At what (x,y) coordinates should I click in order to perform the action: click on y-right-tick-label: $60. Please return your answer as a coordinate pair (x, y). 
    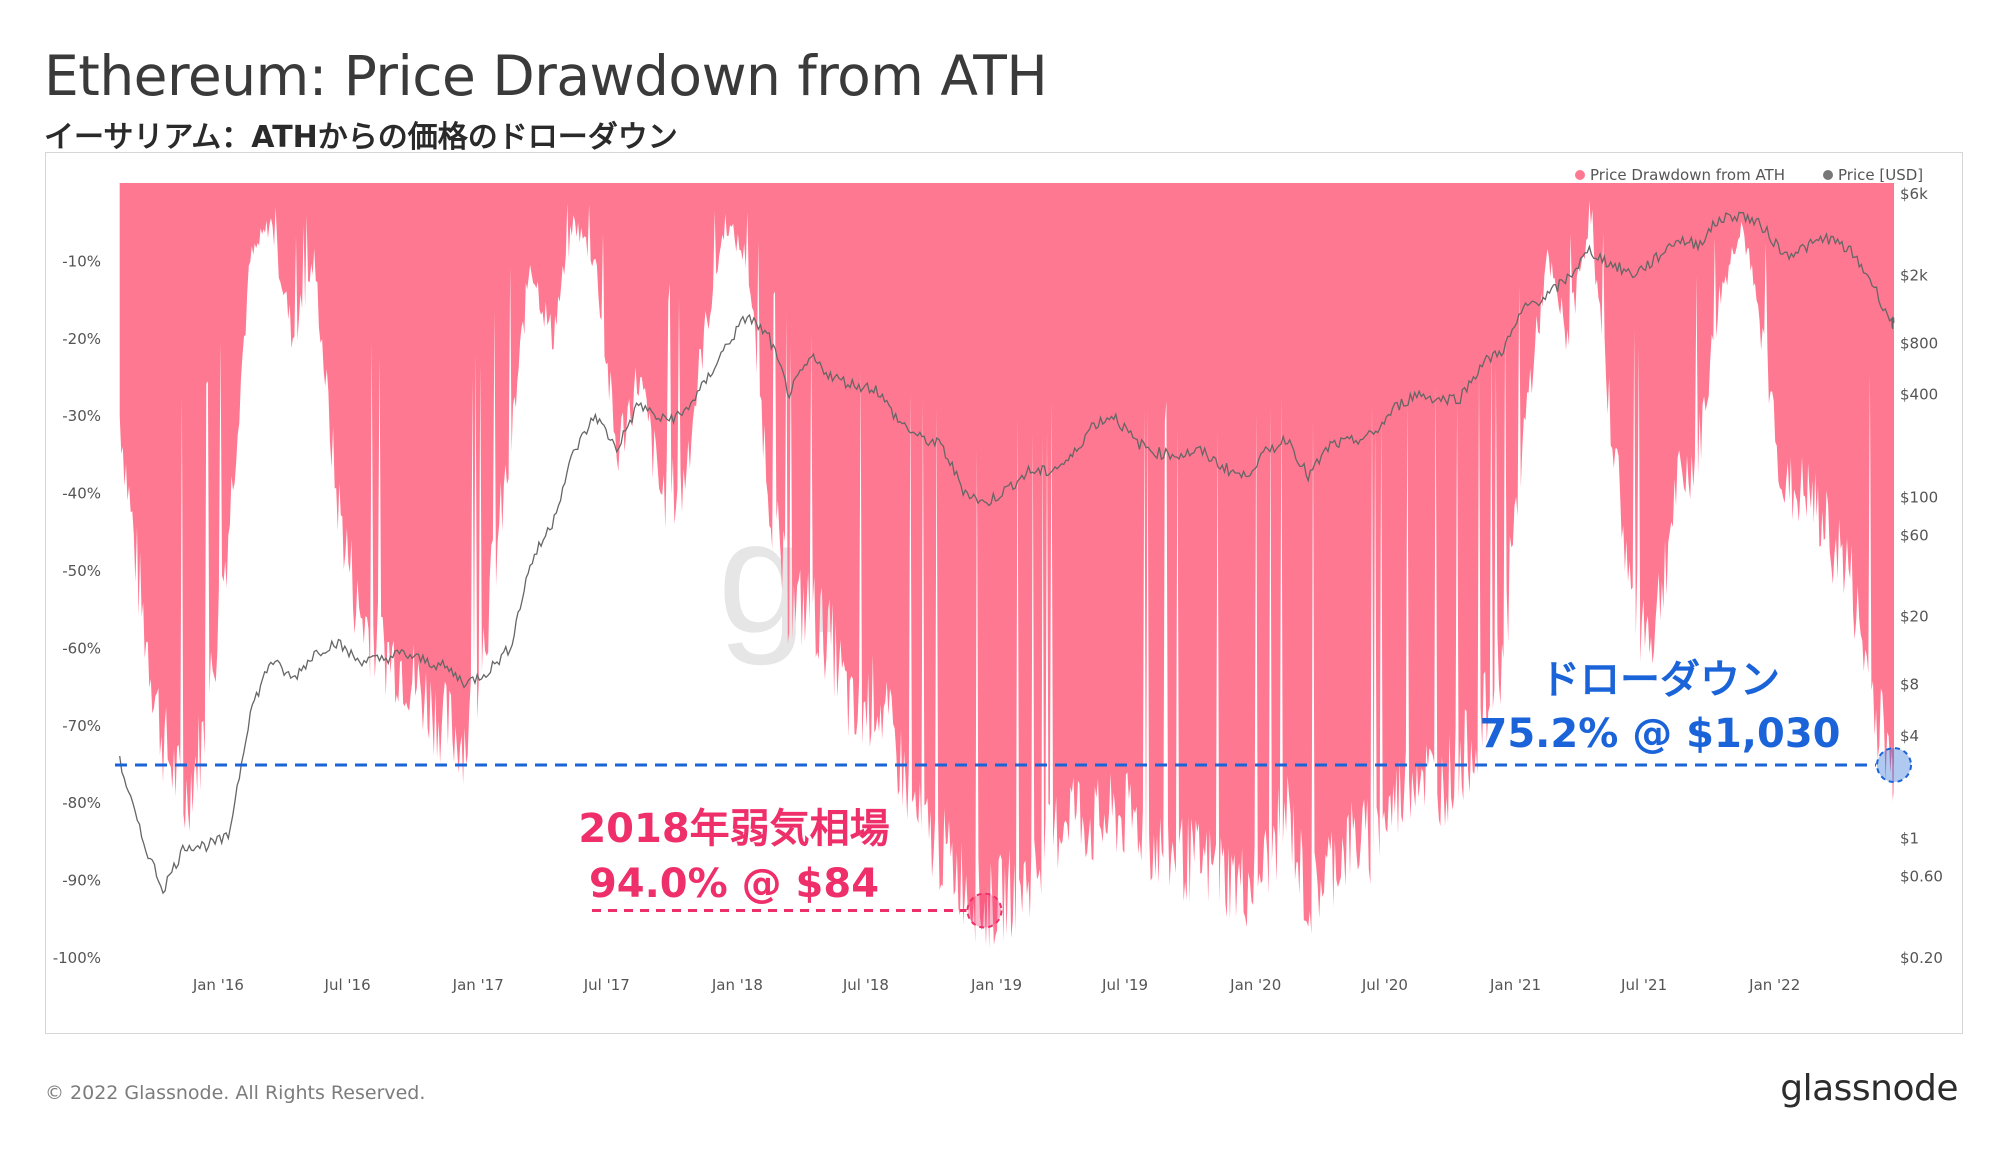
    Looking at the image, I should click on (1914, 535).